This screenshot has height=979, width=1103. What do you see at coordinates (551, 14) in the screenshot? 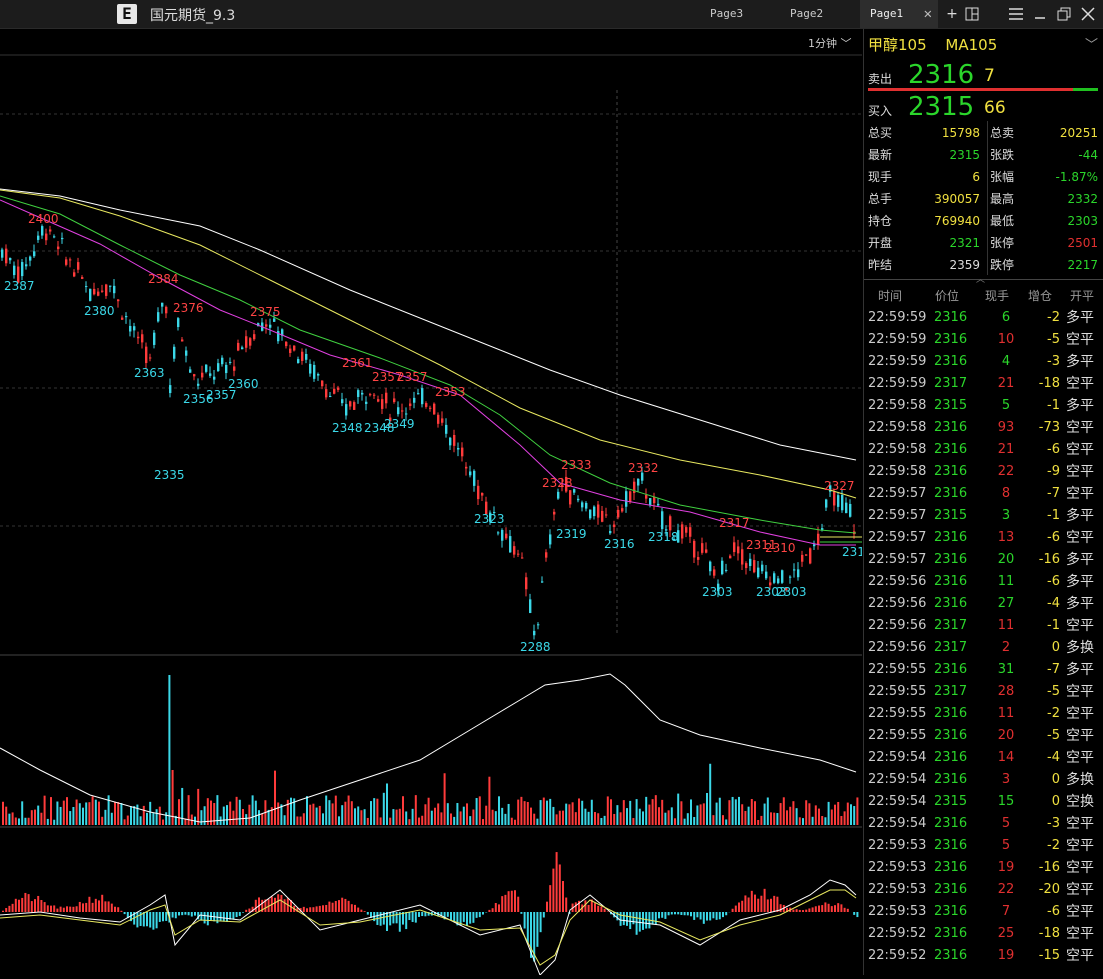
I see `title-bar: E 国元期货_9.3 Page3 Page2 Page1 ✕ +` at bounding box center [551, 14].